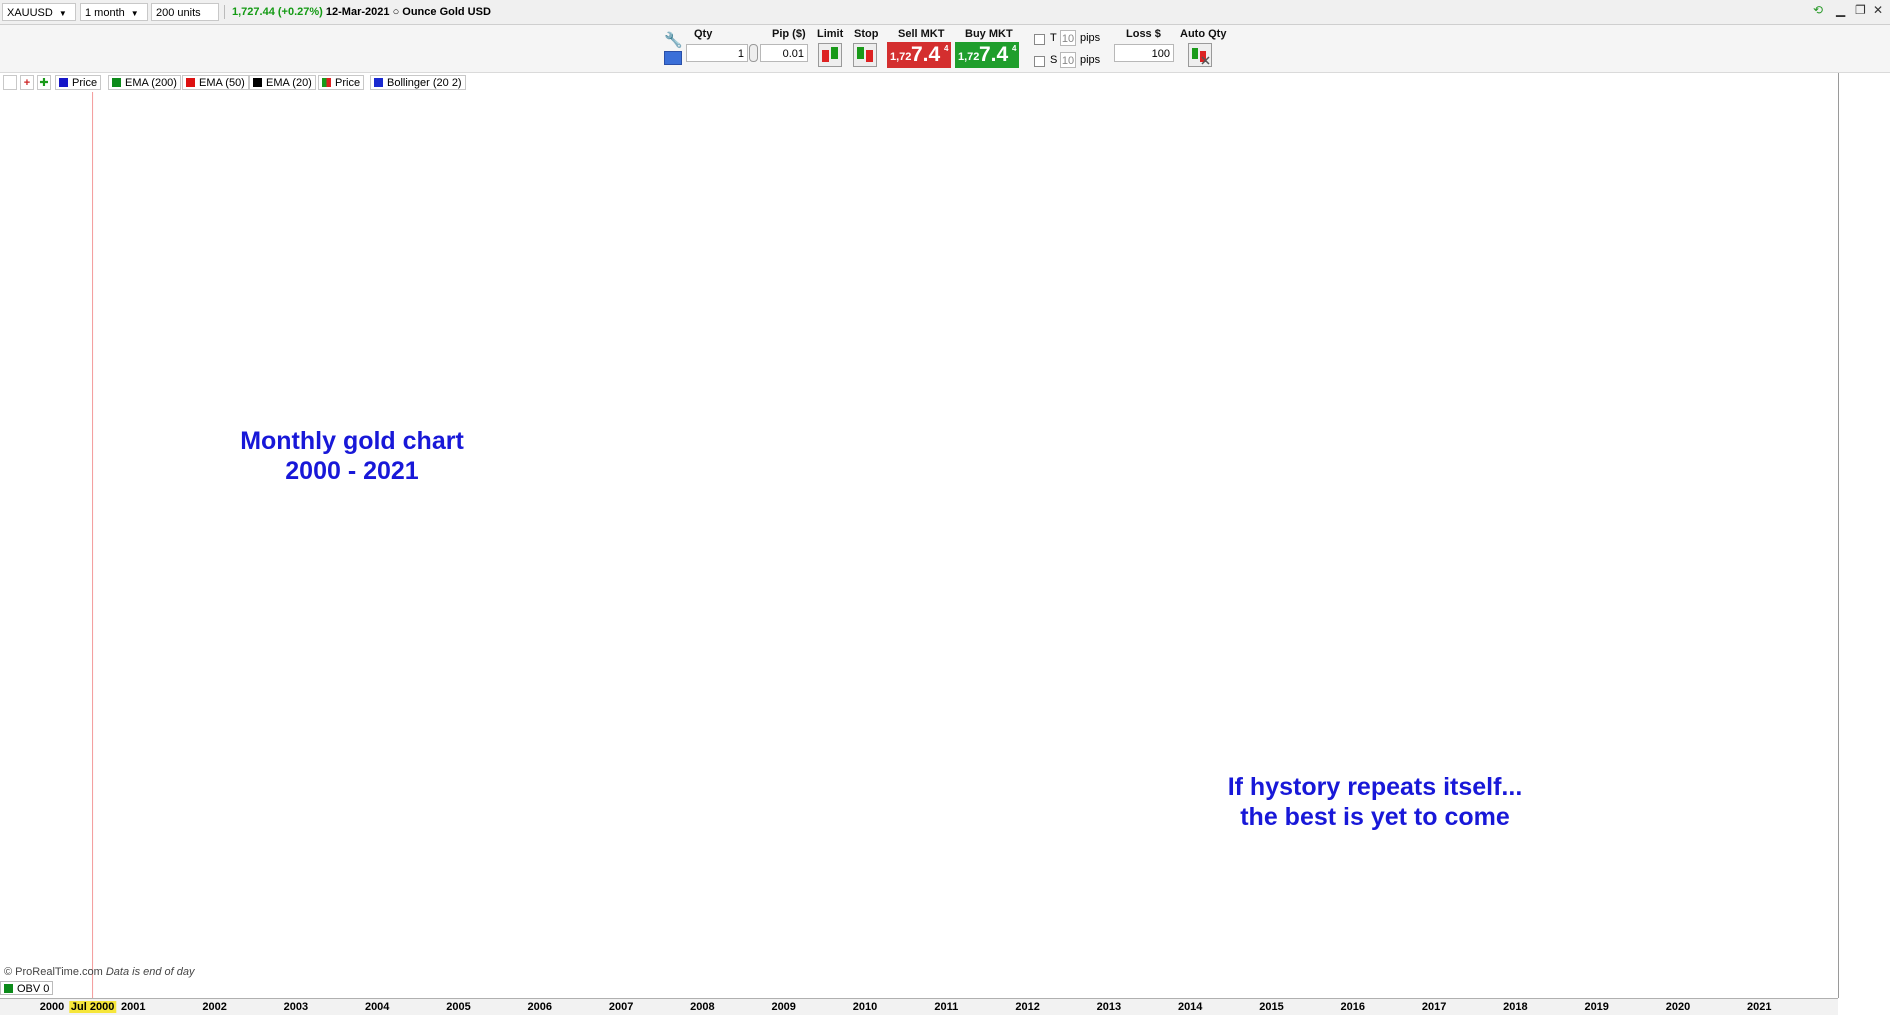 This screenshot has height=1015, width=1890. I want to click on legend-label: EMA (20), so click(289, 83).